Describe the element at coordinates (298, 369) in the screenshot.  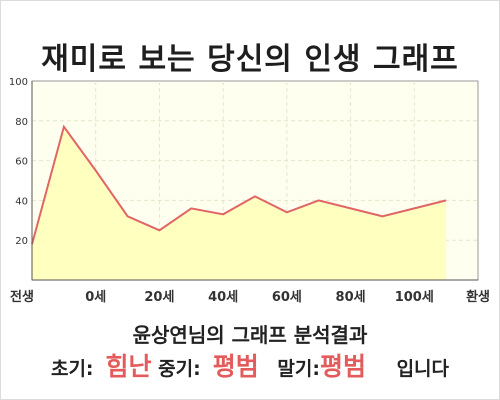
I see `late-label: 말기:` at that location.